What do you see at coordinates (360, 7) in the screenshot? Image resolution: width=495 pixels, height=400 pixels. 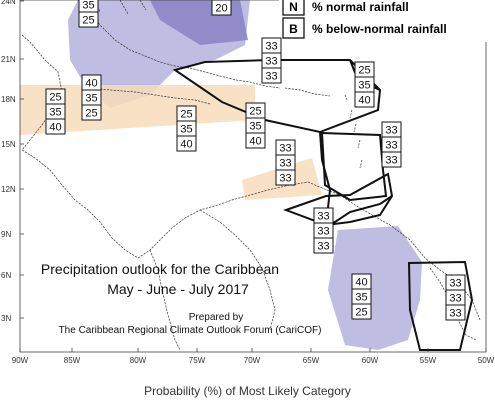 I see `legend-n-text: % normal rainfall` at bounding box center [360, 7].